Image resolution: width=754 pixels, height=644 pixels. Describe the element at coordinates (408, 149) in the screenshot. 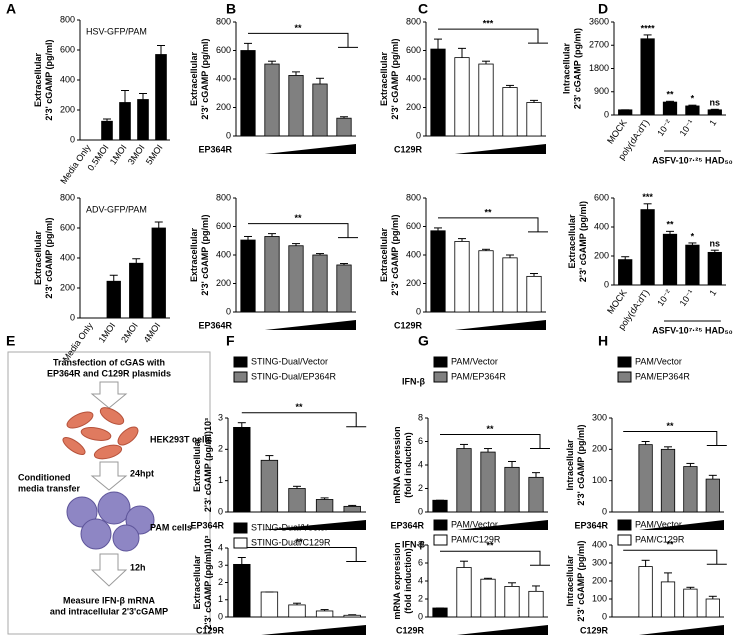

I see `x-axis-label: C129R` at that location.